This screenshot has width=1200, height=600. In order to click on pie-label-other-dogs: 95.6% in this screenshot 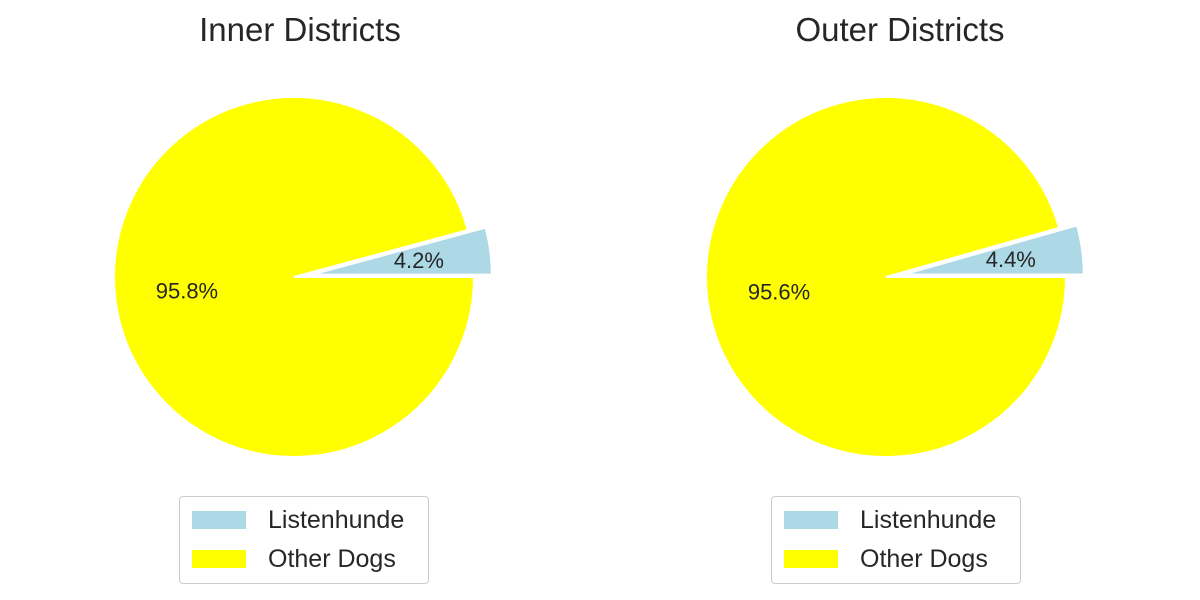, I will do `click(779, 291)`.